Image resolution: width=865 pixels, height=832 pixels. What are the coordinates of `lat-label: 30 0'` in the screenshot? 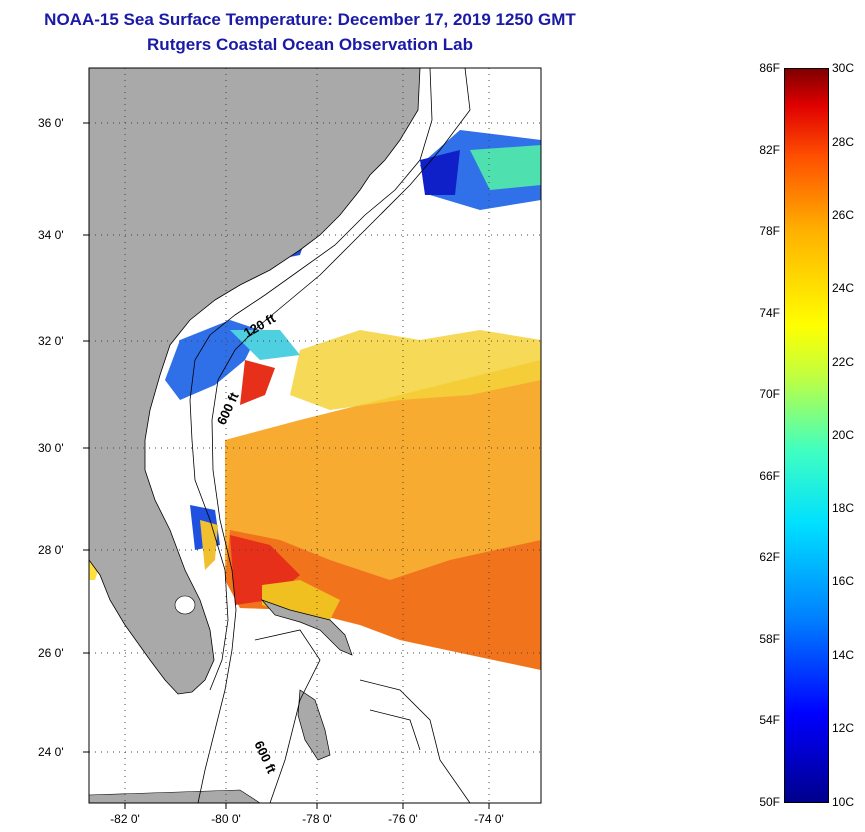 It's located at (51, 448).